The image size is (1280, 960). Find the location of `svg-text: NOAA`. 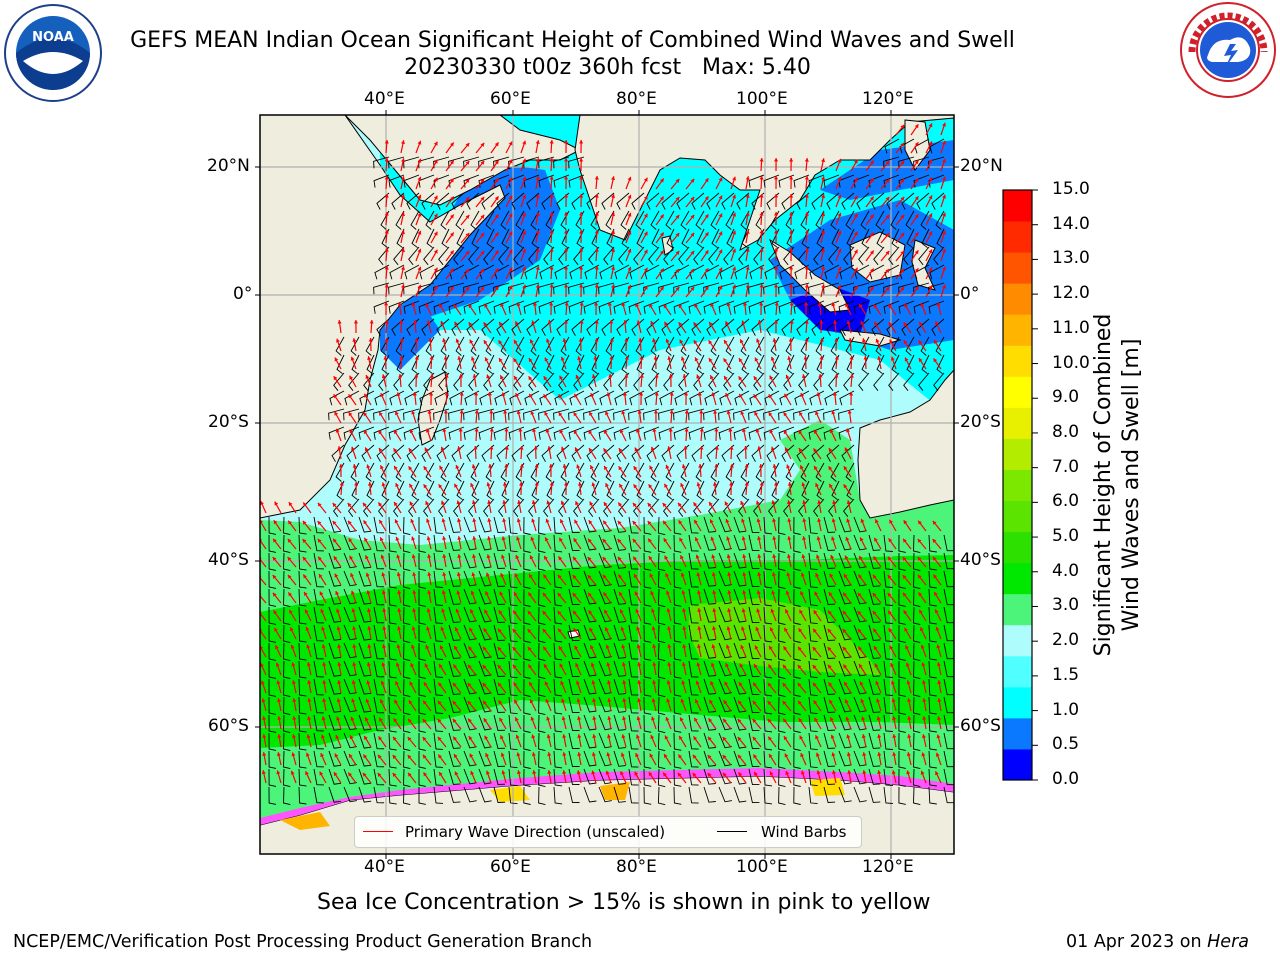

svg-text: NOAA is located at coordinates (53, 37).